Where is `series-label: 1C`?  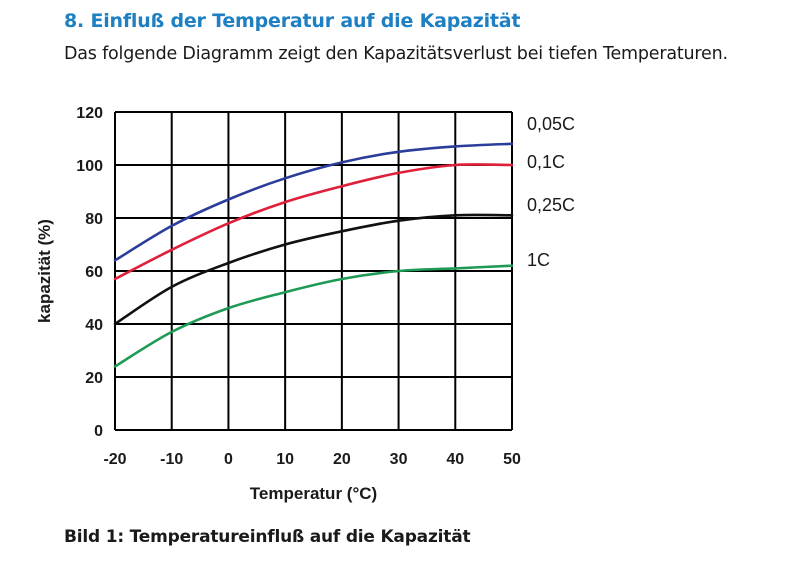
series-label: 1C is located at coordinates (538, 260).